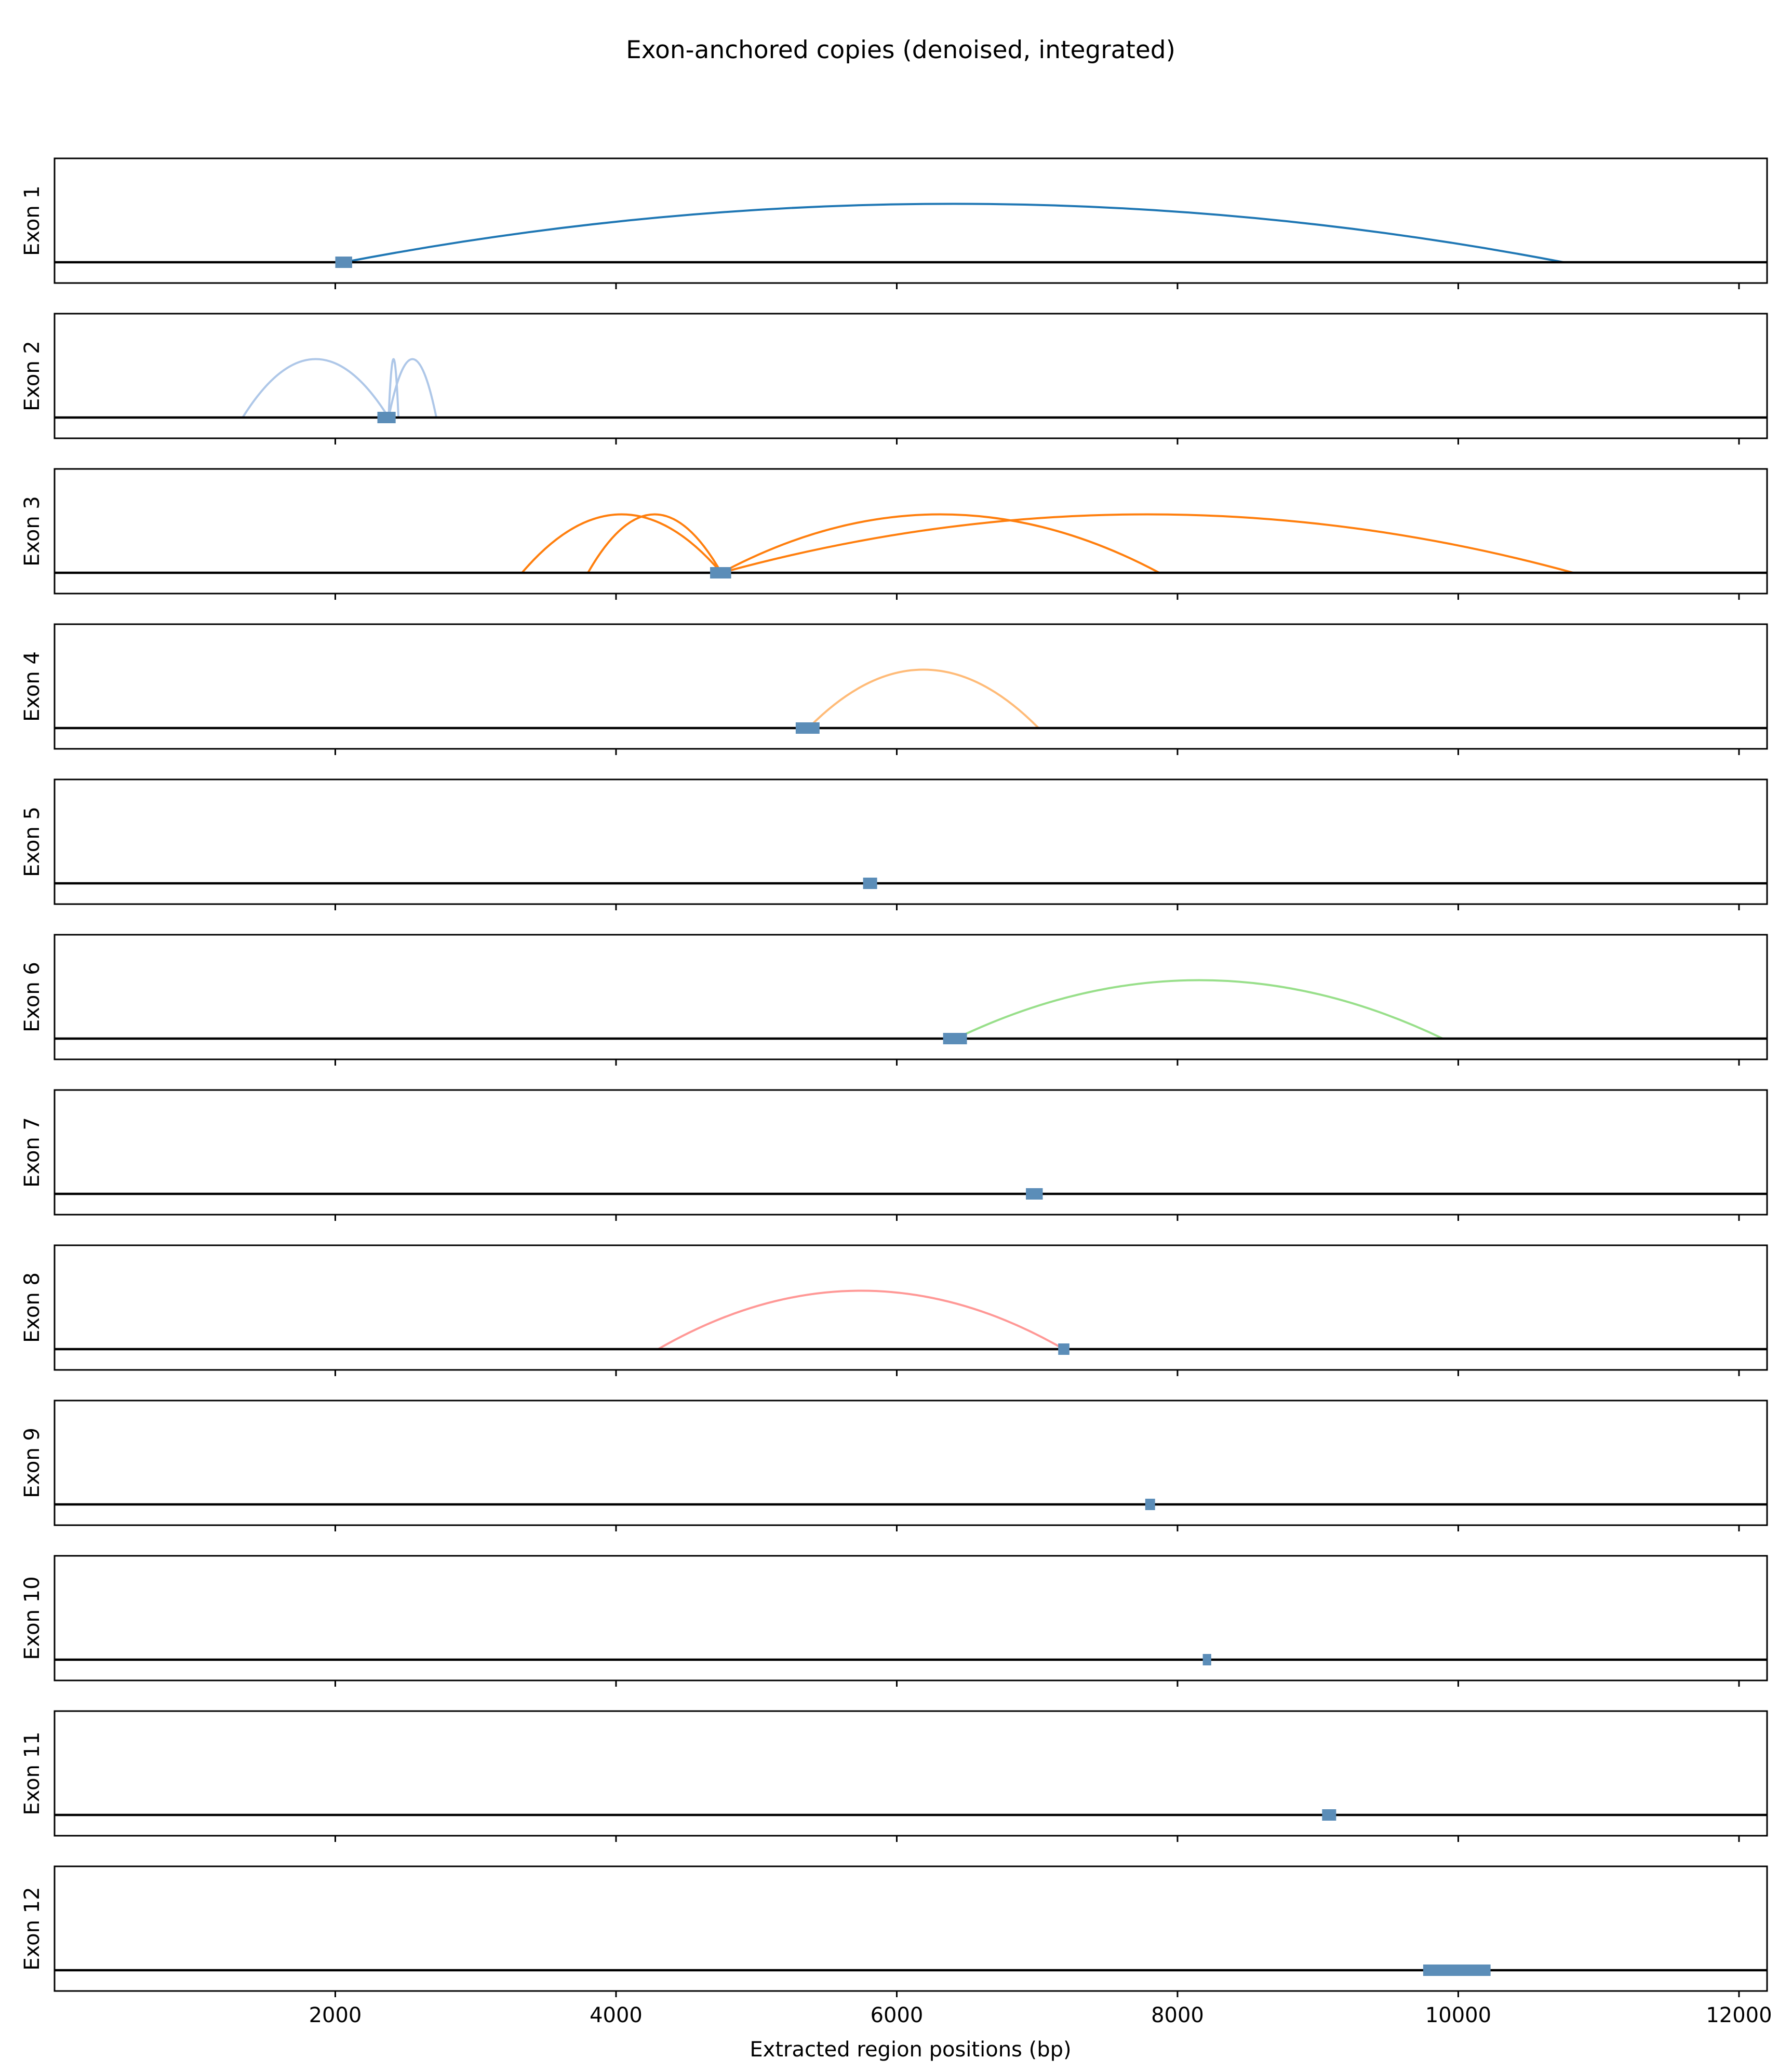 The image size is (1792, 2072). What do you see at coordinates (1739, 2015) in the screenshot?
I see `x-tick-label: 12000` at bounding box center [1739, 2015].